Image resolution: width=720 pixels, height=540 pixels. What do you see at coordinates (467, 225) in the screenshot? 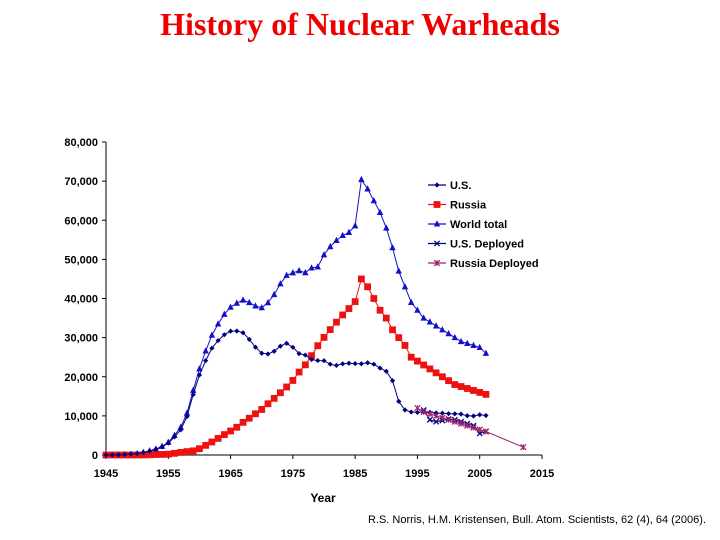
I see `legend-entry: World total` at bounding box center [467, 225].